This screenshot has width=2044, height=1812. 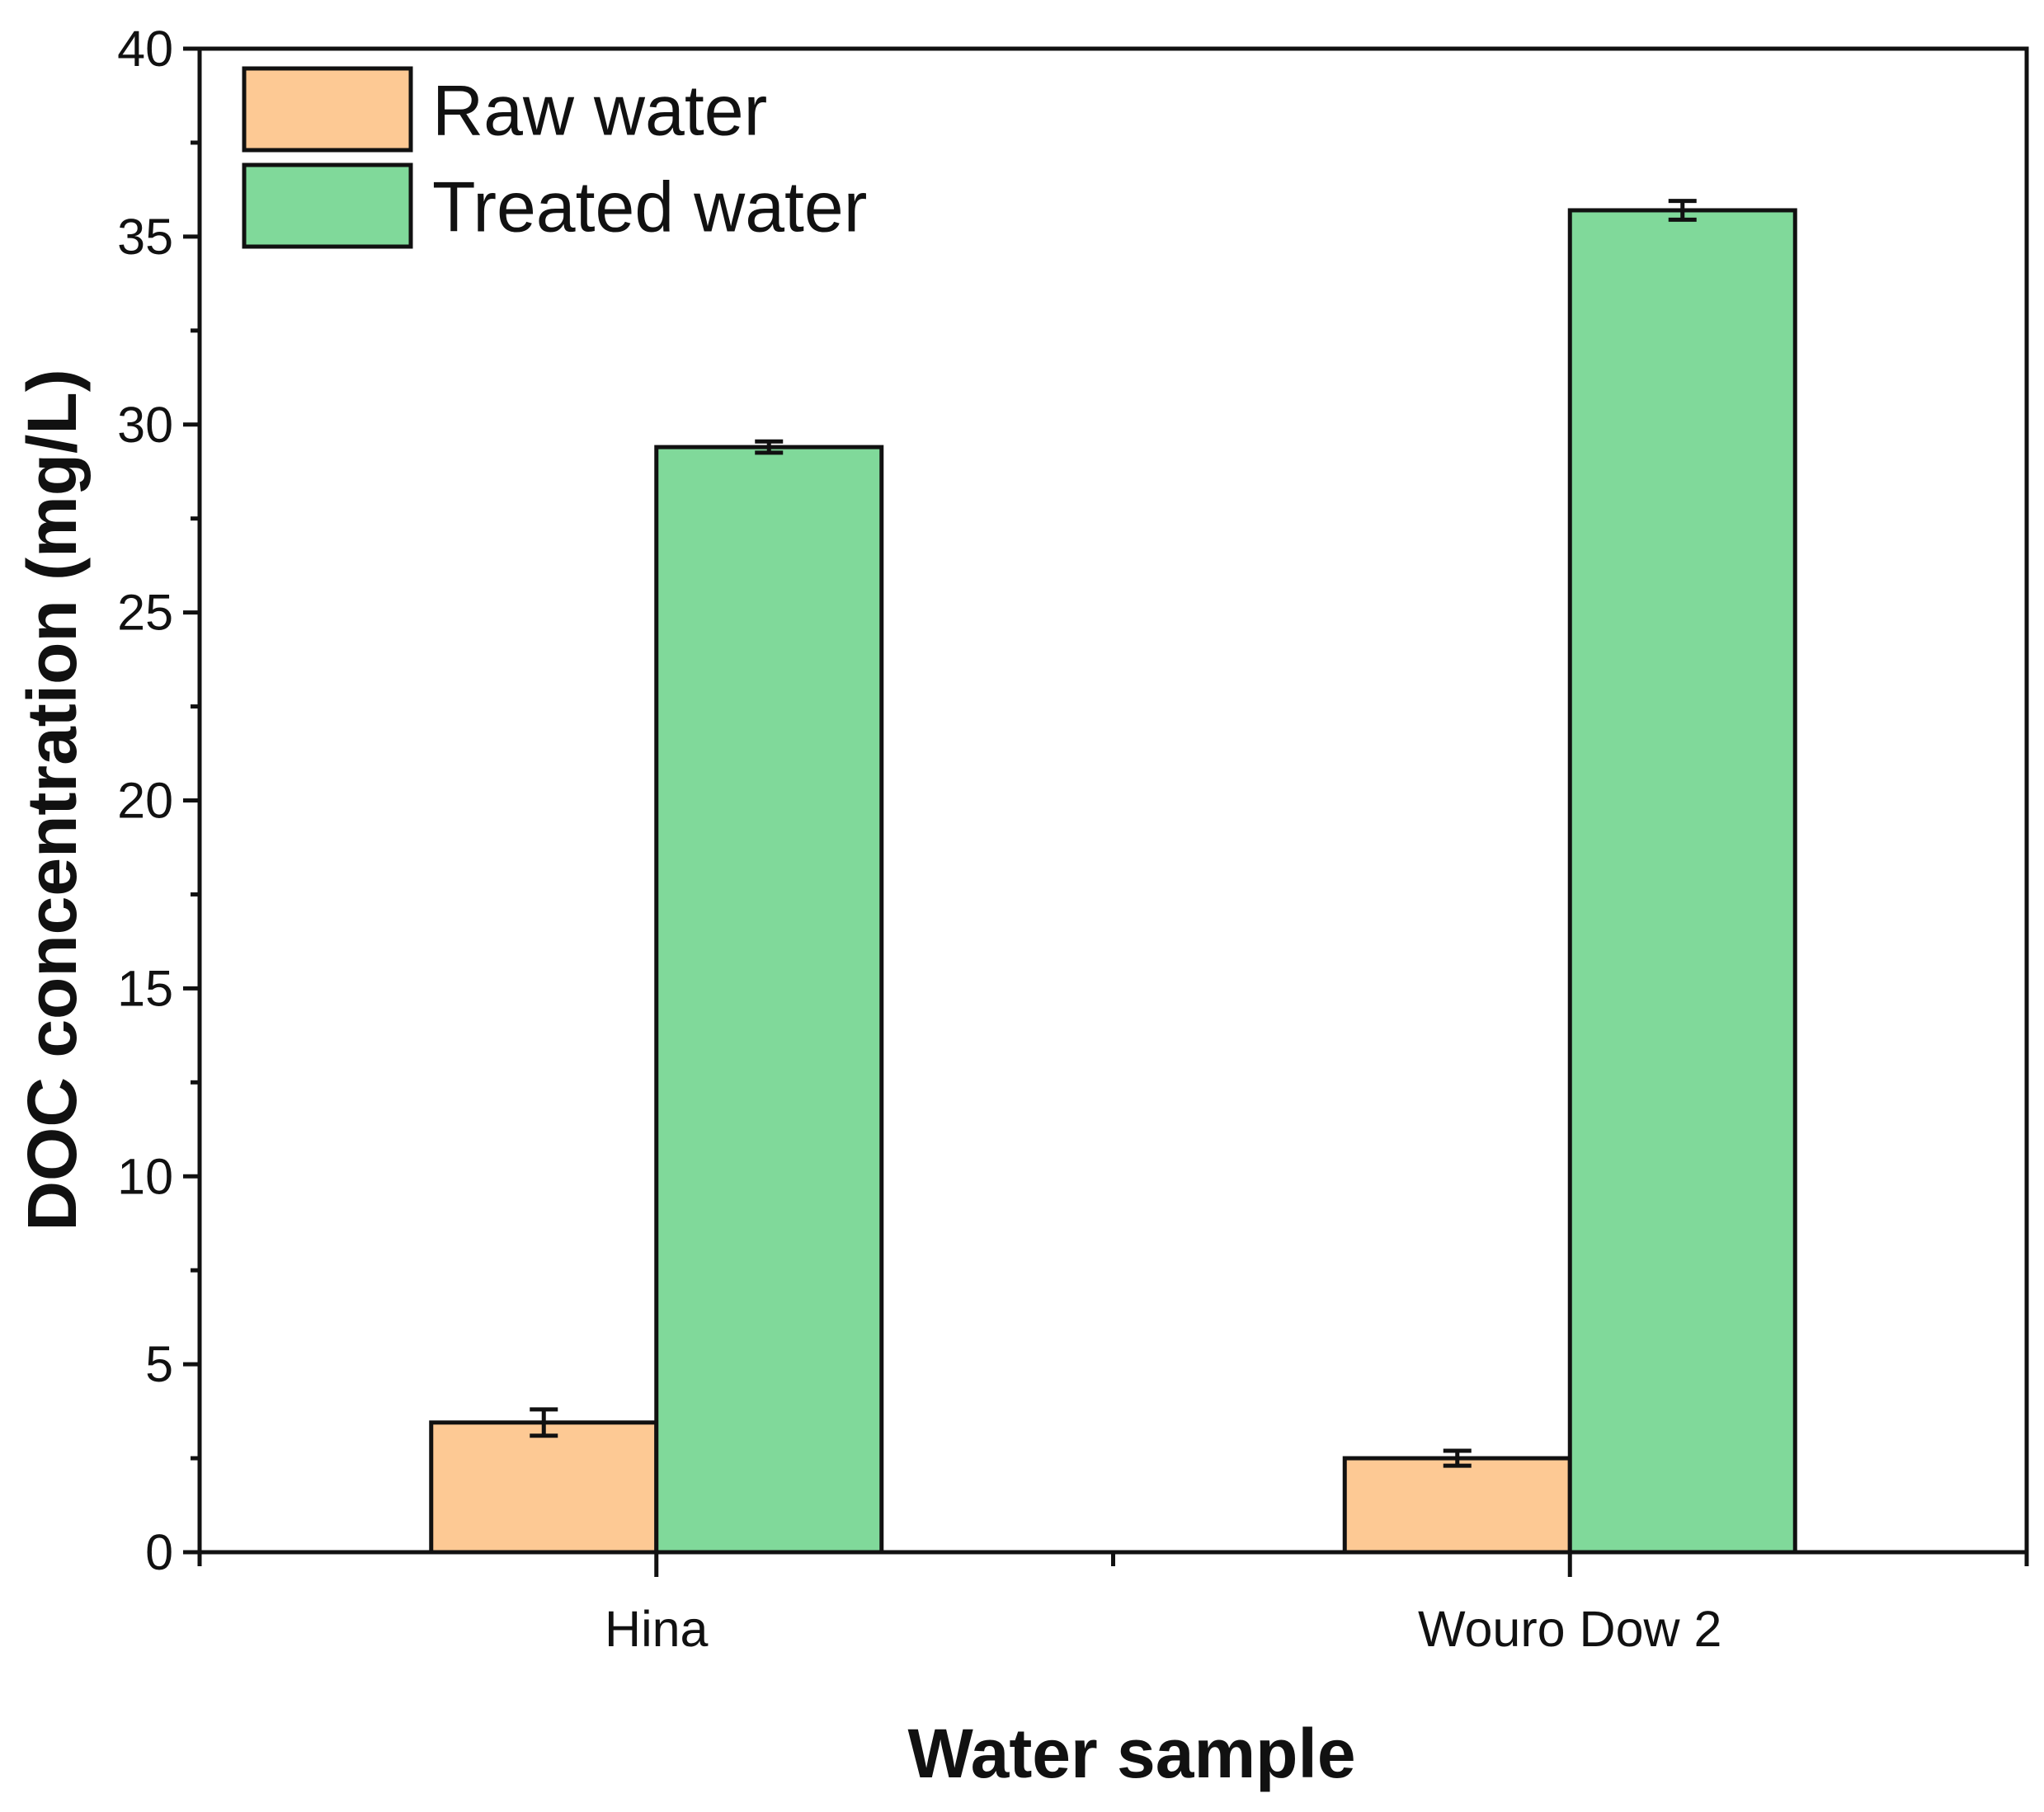 I want to click on x-axis: Hina Wouro Dow 2, so click(x=1113, y=1605).